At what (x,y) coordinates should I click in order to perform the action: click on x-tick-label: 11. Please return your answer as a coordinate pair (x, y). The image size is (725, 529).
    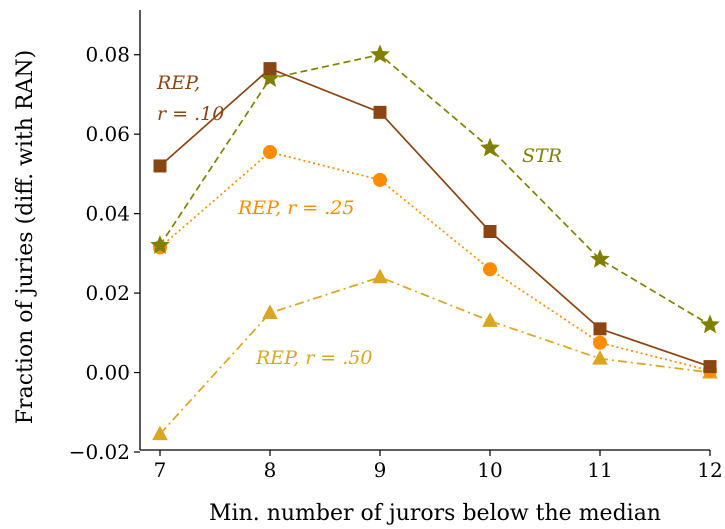
    Looking at the image, I should click on (599, 470).